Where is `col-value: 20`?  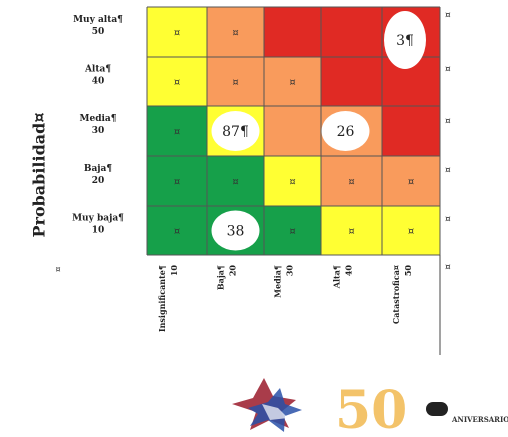
col-value: 20 is located at coordinates (233, 271).